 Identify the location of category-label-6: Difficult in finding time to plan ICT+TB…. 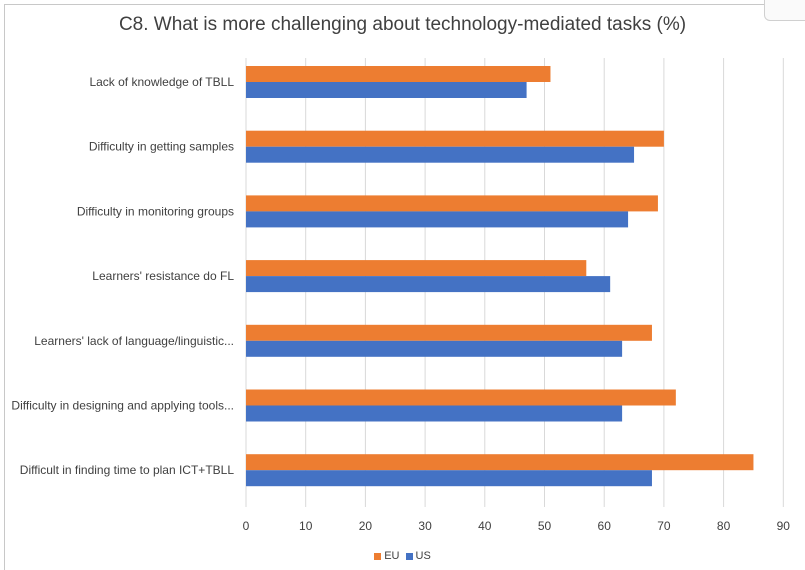
(127, 470).